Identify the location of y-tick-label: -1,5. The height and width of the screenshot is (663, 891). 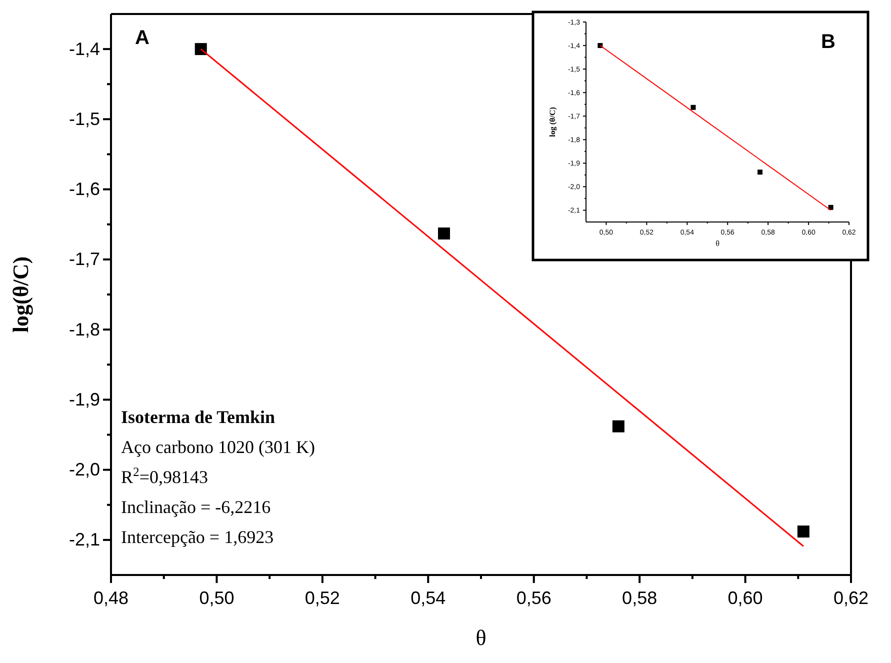
(84, 118).